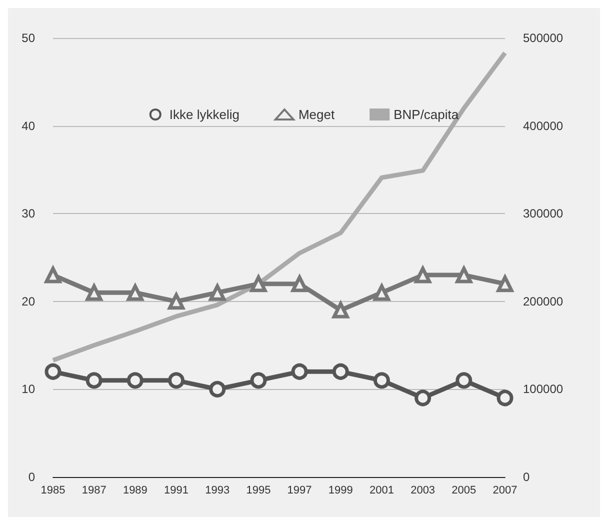 Image resolution: width=608 pixels, height=525 pixels. Describe the element at coordinates (381, 490) in the screenshot. I see `x-tick-label: 2001` at that location.